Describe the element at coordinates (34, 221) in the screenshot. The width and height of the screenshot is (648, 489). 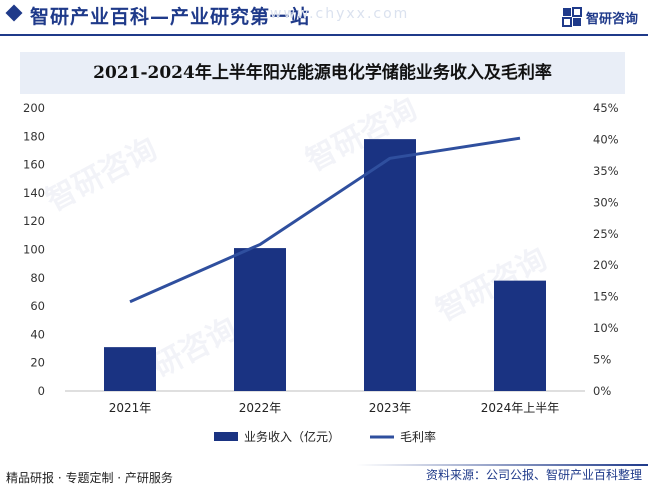
I see `y-left-tick-label: 120` at that location.